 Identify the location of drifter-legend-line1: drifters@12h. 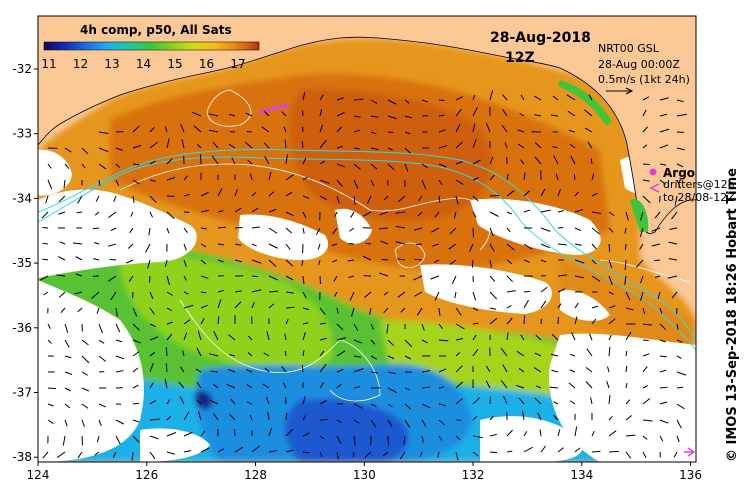
(699, 184).